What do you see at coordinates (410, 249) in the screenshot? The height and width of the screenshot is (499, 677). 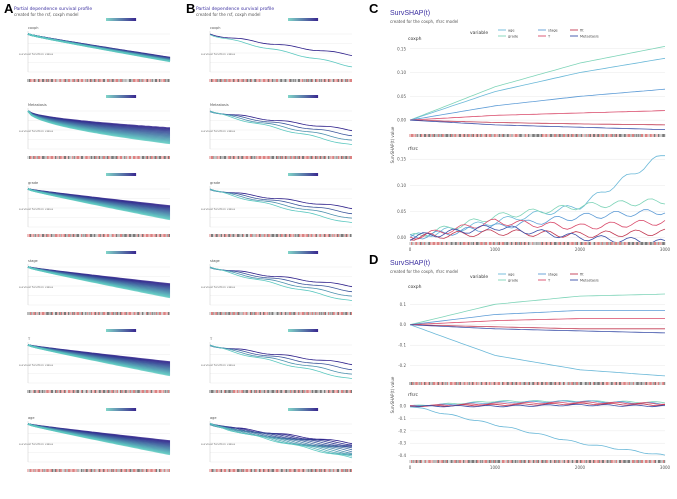 I see `c-xtick: 0` at bounding box center [410, 249].